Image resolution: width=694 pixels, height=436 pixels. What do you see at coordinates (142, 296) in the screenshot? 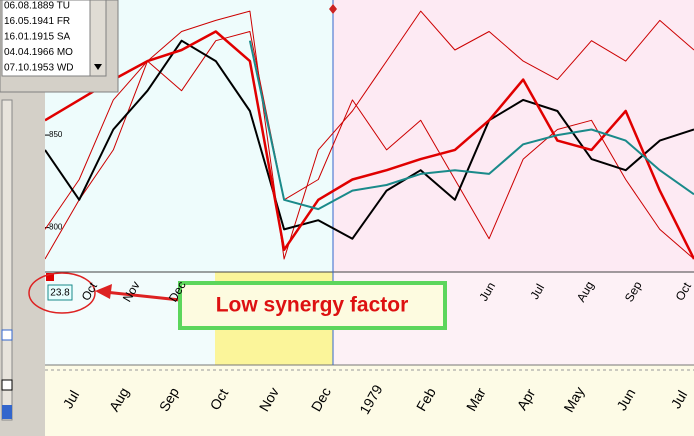
I see `arrow-shaft` at bounding box center [142, 296].